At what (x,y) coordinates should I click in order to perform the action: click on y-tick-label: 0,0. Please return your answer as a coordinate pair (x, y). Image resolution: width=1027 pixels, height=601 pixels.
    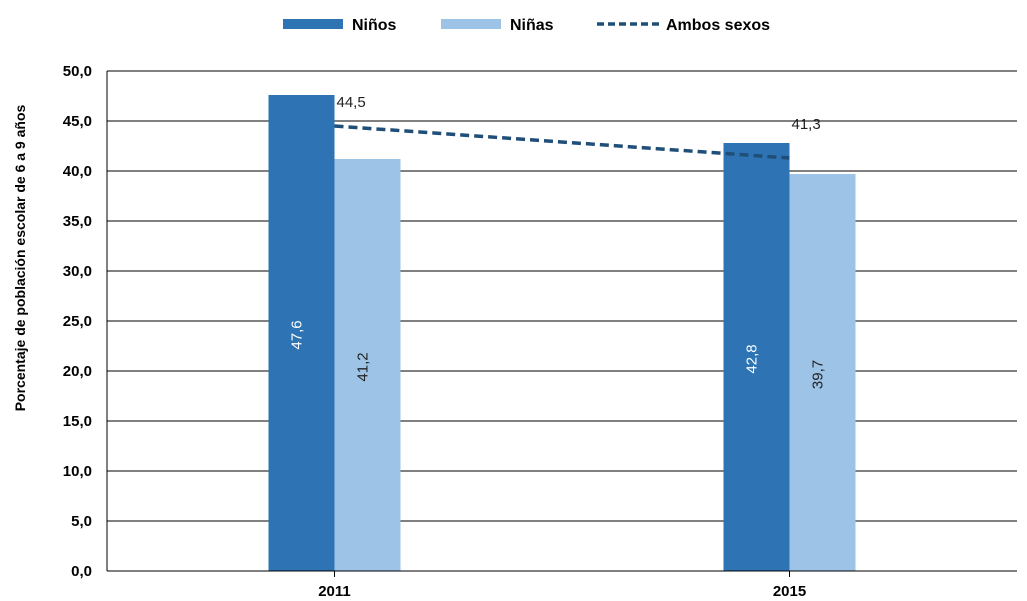
    Looking at the image, I should click on (81, 571).